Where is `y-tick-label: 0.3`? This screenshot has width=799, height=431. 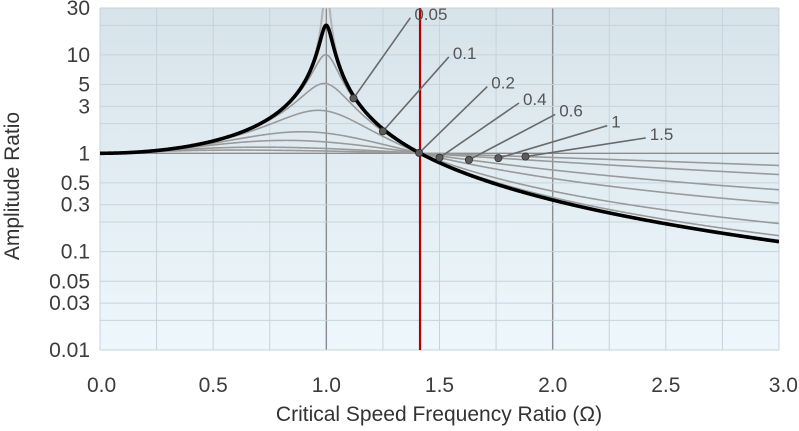 y-tick-label: 0.3 is located at coordinates (75, 205).